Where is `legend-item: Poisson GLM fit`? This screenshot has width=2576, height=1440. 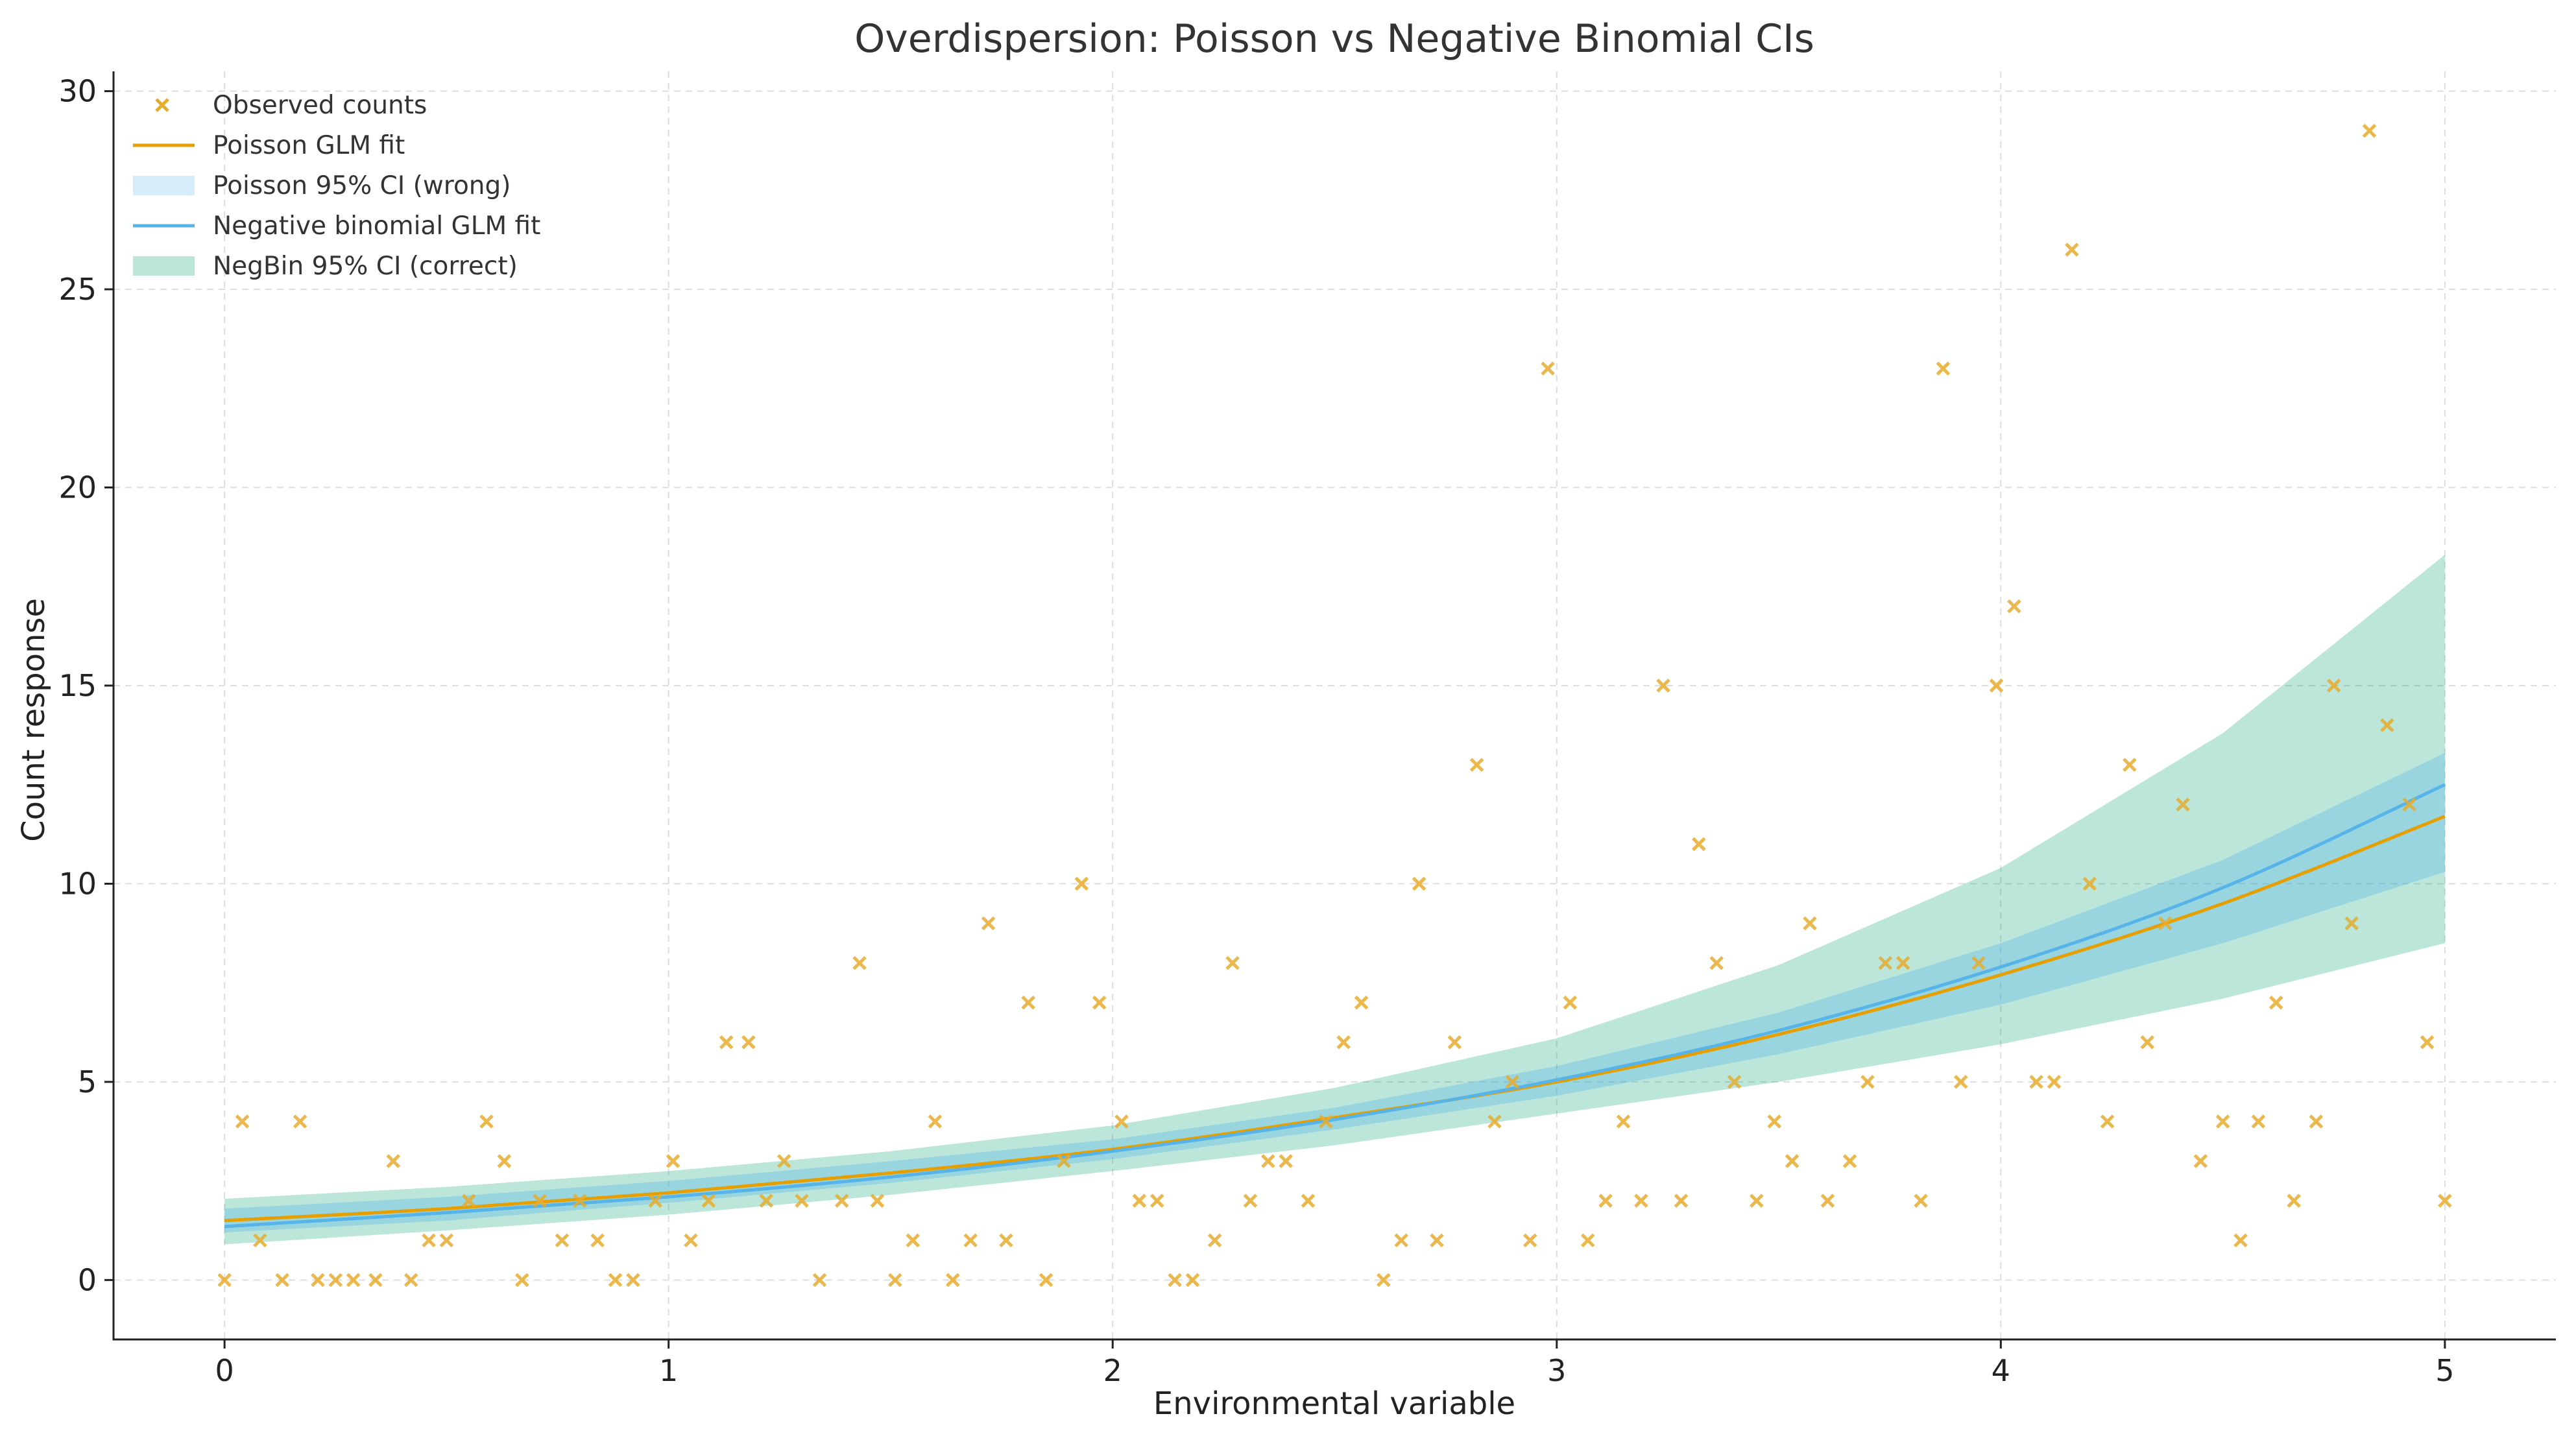 legend-item: Poisson GLM fit is located at coordinates (269, 145).